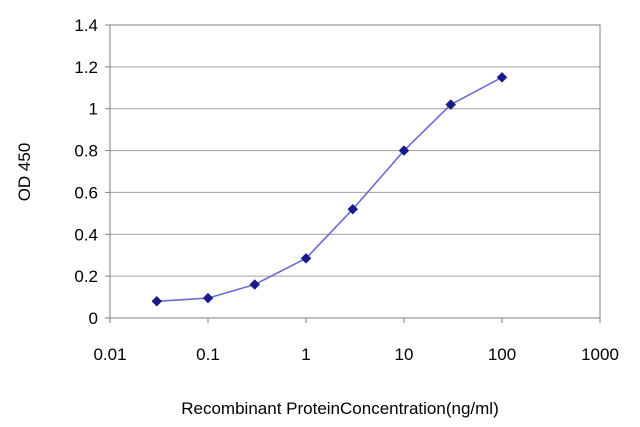 This screenshot has height=427, width=640. I want to click on y-tick-label: 0.4, so click(86, 234).